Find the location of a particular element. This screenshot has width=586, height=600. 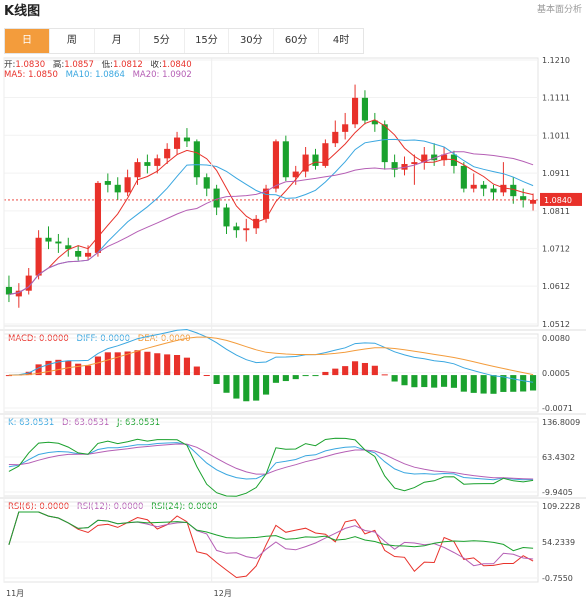

rsi-tick-label: 54.2339 is located at coordinates (558, 542).